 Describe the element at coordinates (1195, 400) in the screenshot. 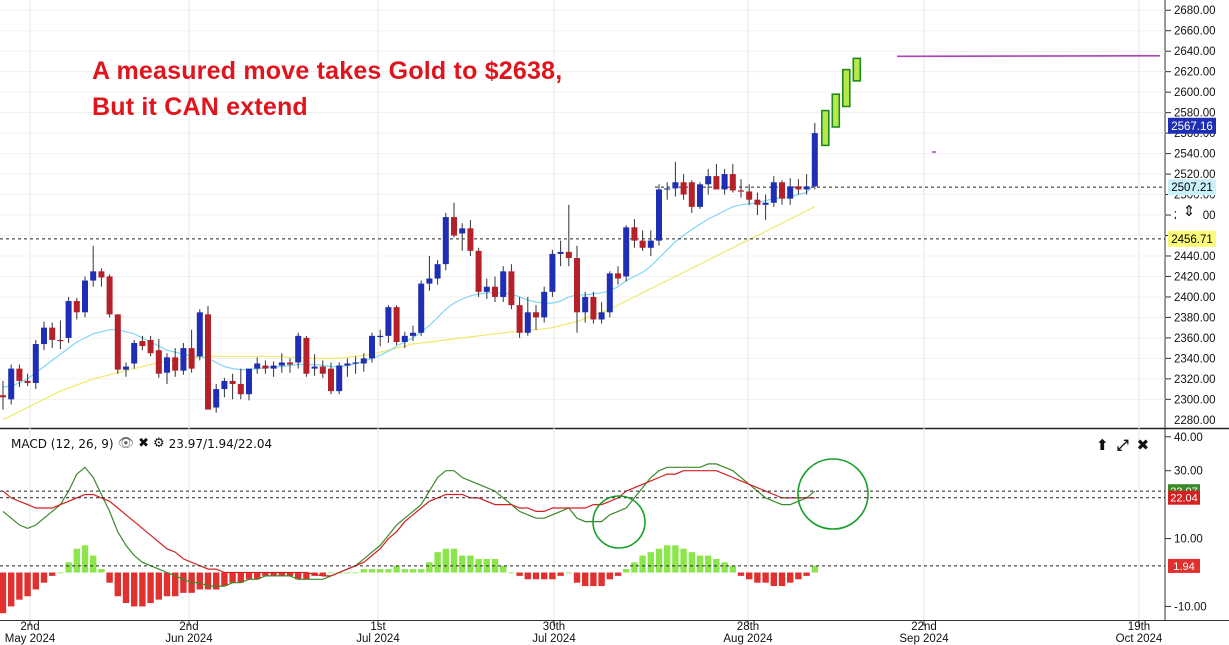

I see `price-tick-label: 2300.00` at that location.